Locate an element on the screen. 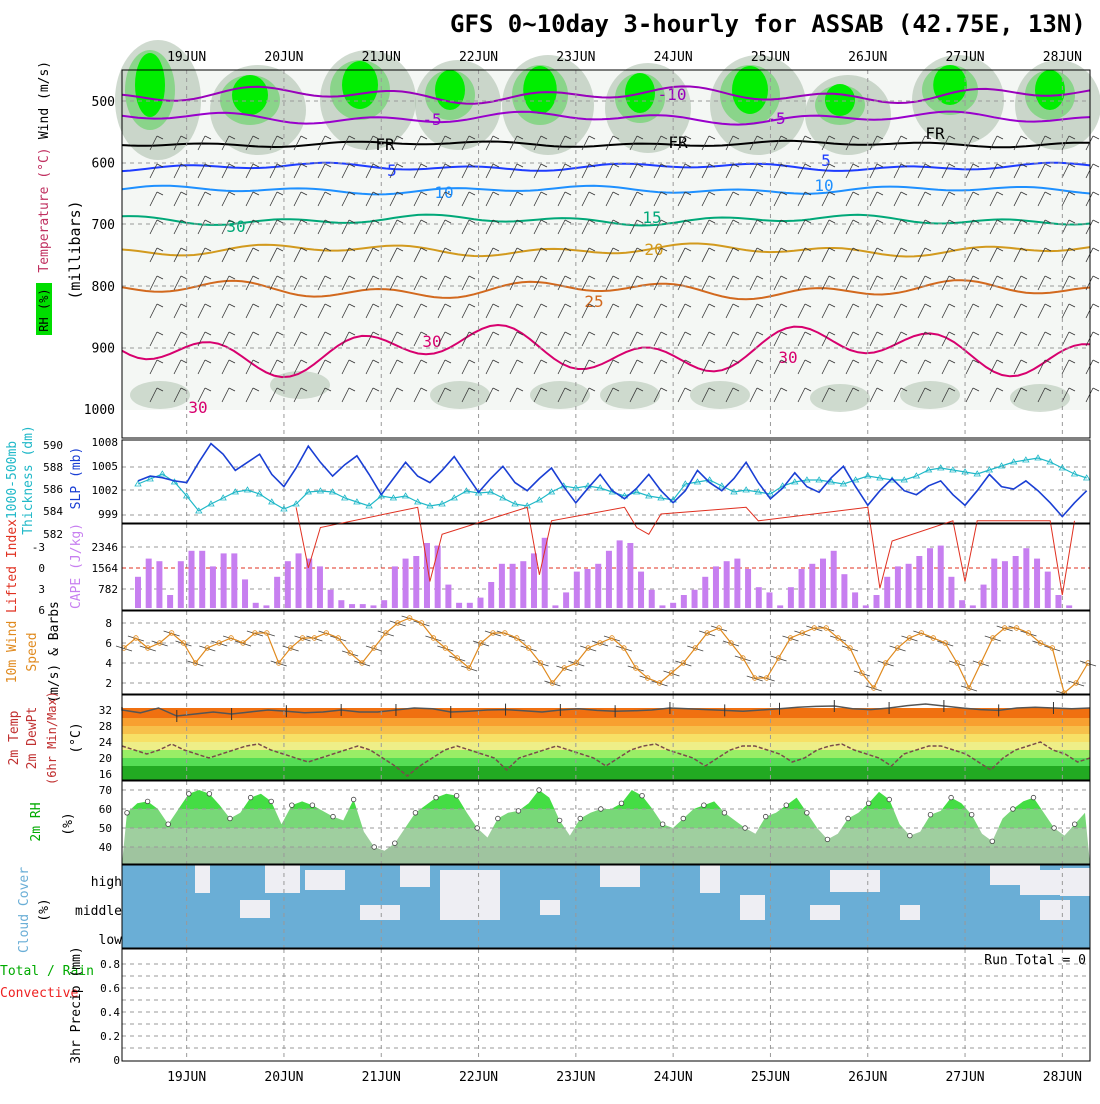 The width and height of the screenshot is (1100, 1104). contour-label: 5 is located at coordinates (826, 160).